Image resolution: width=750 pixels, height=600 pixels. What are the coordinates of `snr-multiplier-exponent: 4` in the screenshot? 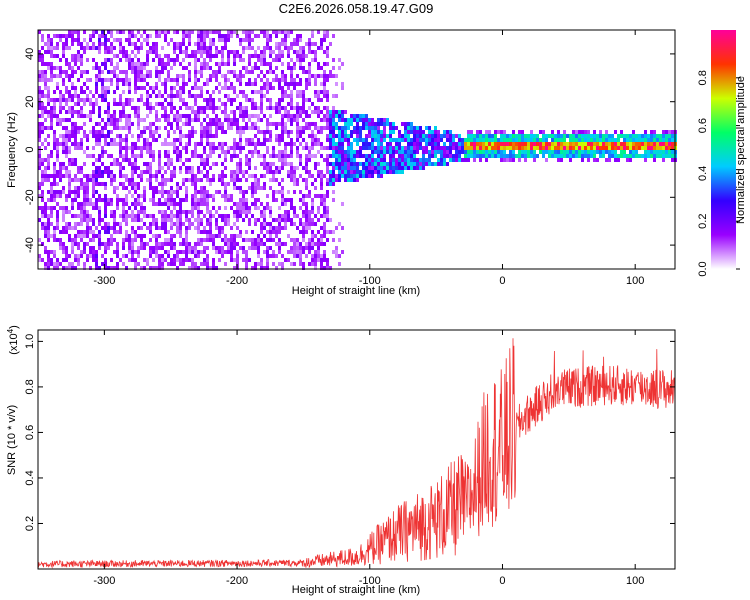 It's located at (10, 330).